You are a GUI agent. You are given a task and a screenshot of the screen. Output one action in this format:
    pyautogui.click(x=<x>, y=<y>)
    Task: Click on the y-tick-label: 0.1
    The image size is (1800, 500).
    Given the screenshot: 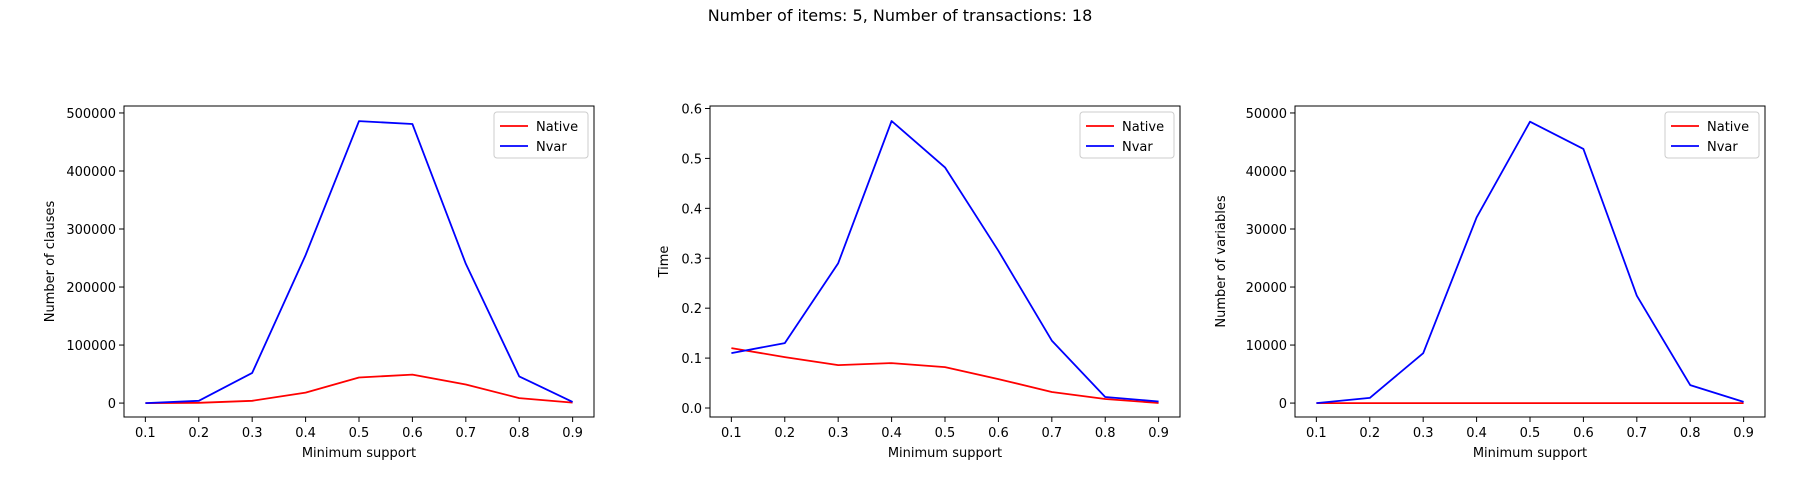 What is the action you would take?
    pyautogui.click(x=691, y=359)
    